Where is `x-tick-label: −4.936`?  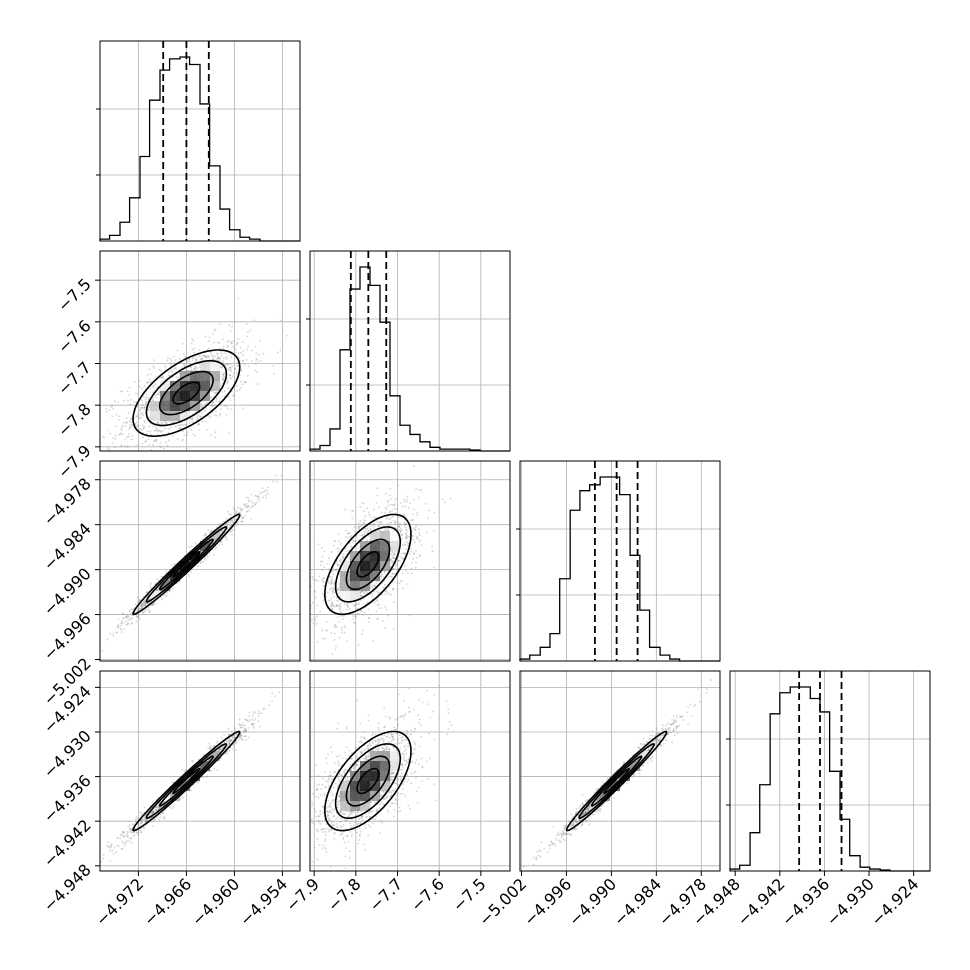 x-tick-label: −4.936 is located at coordinates (805, 901).